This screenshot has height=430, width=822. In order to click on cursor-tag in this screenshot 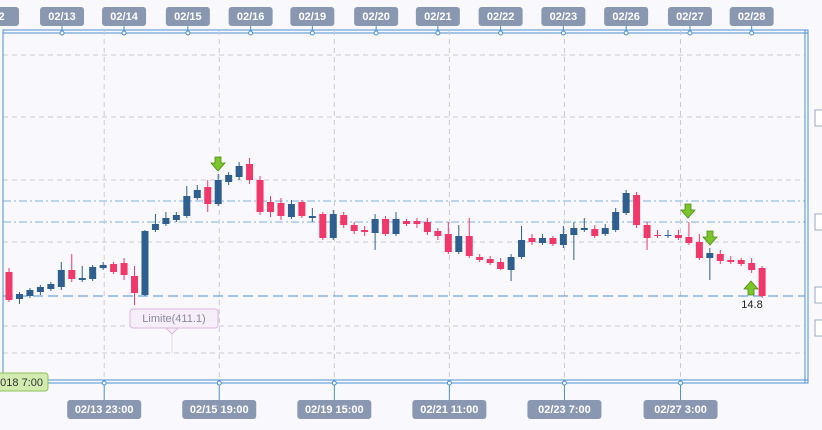, I will do `click(24, 382)`.